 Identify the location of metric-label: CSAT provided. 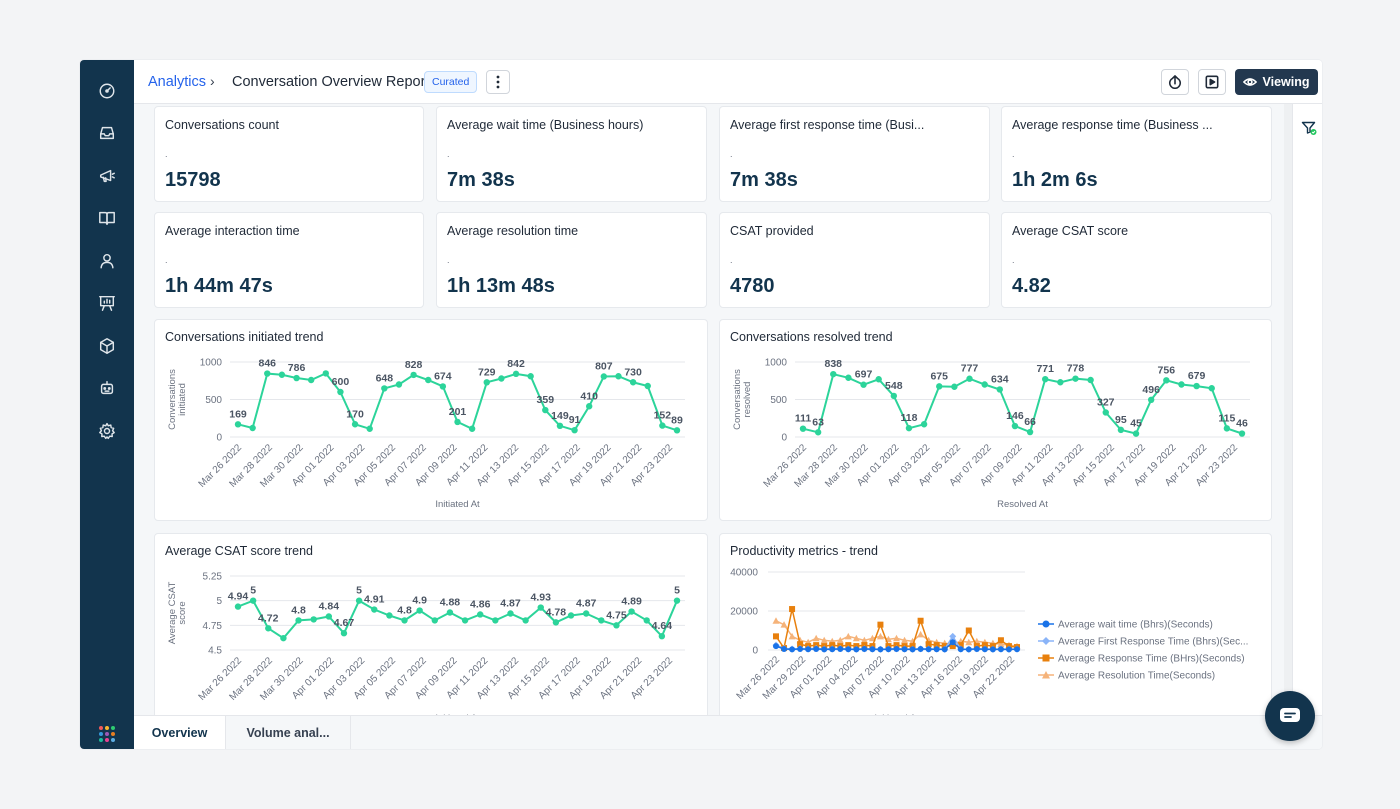
(772, 231).